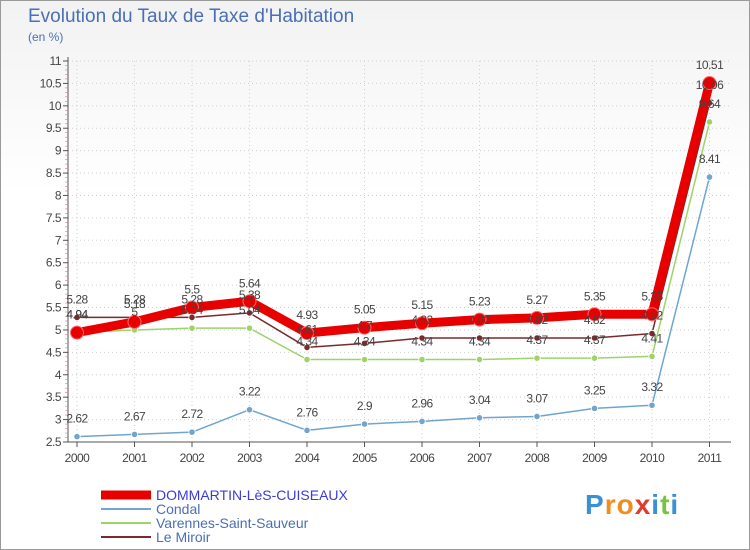 The height and width of the screenshot is (550, 750). I want to click on data-label: 5.28, so click(192, 299).